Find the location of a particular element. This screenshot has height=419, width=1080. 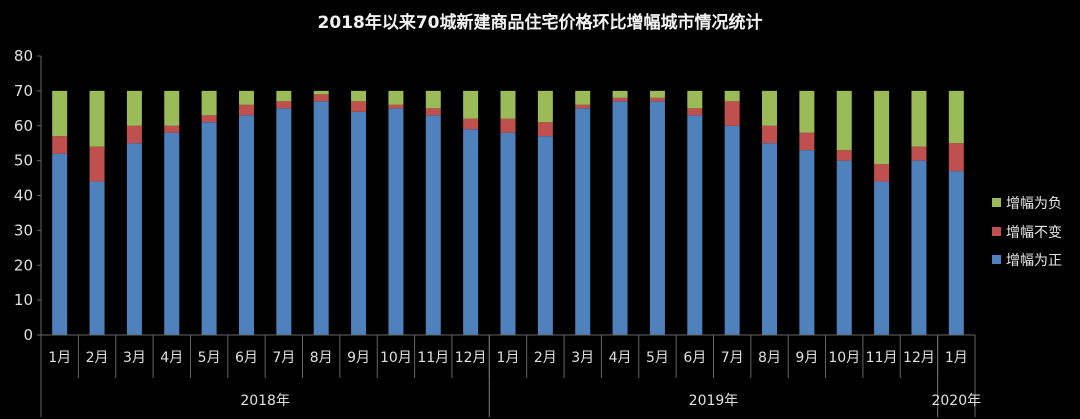

x-tick-label: 3月 is located at coordinates (134, 358).